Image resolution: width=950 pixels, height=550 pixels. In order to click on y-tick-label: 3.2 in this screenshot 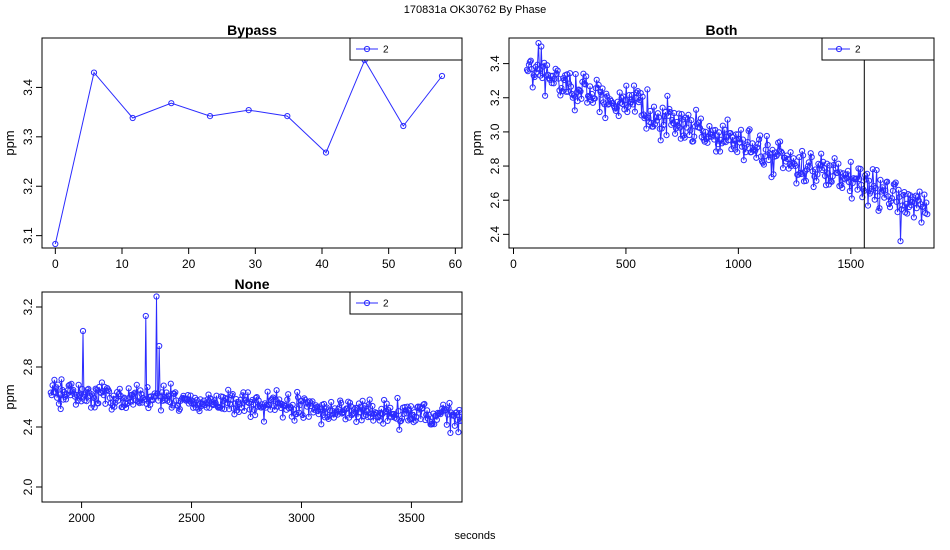, I will do `click(495, 97)`.